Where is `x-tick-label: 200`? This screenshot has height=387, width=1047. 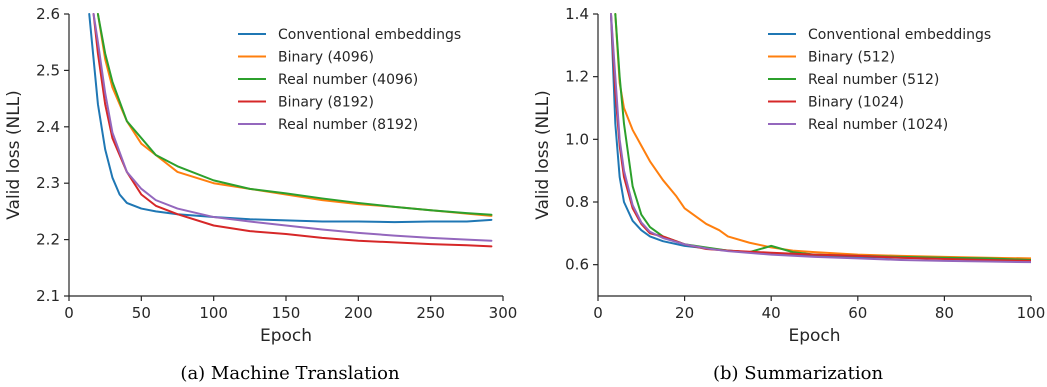 x-tick-label: 200 is located at coordinates (358, 313).